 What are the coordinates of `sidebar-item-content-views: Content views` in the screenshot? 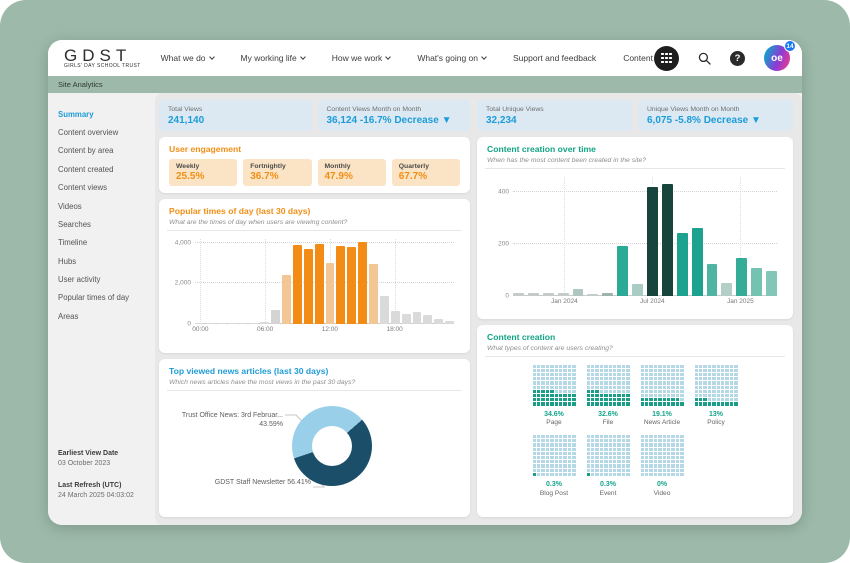 It's located at (82, 188).